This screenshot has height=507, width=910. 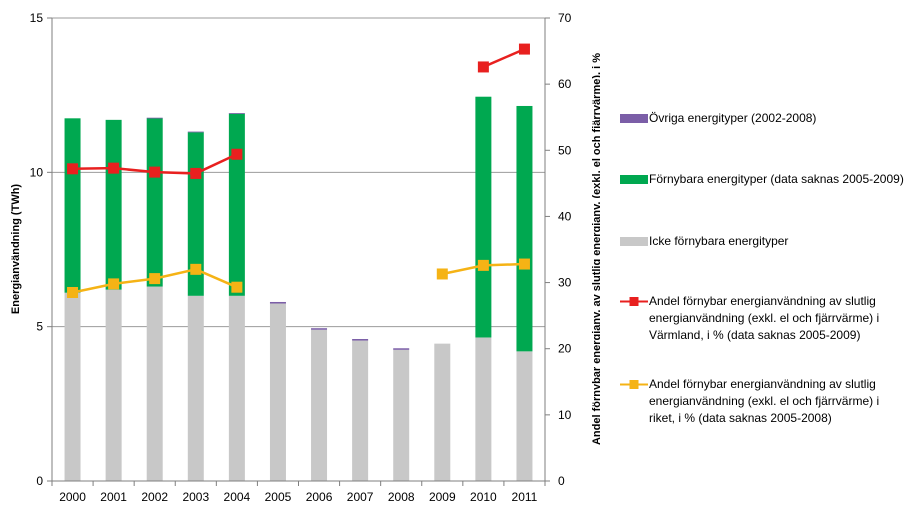 What do you see at coordinates (719, 241) in the screenshot?
I see `legend-label-icke: Icke förnybara energityper` at bounding box center [719, 241].